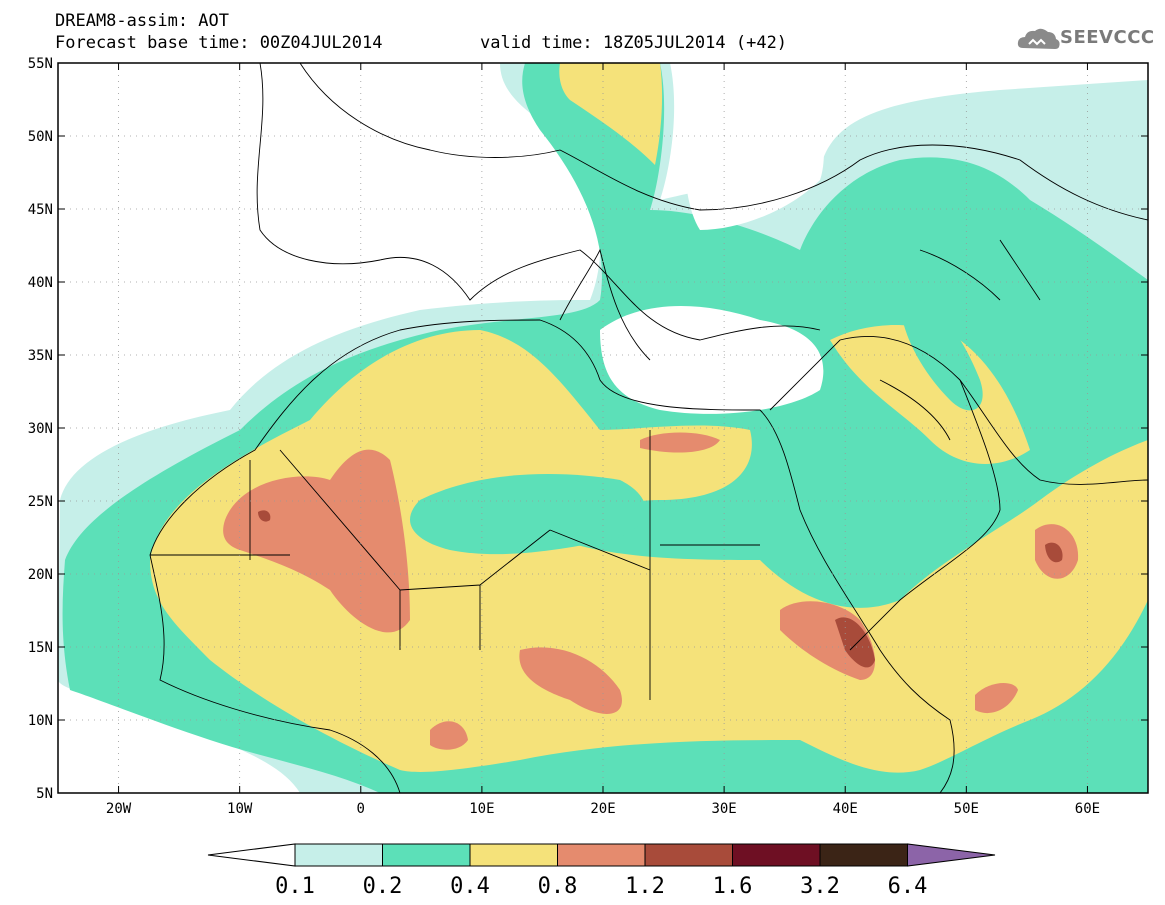  Describe the element at coordinates (645, 886) in the screenshot. I see `colorbar-label: 1.2` at that location.